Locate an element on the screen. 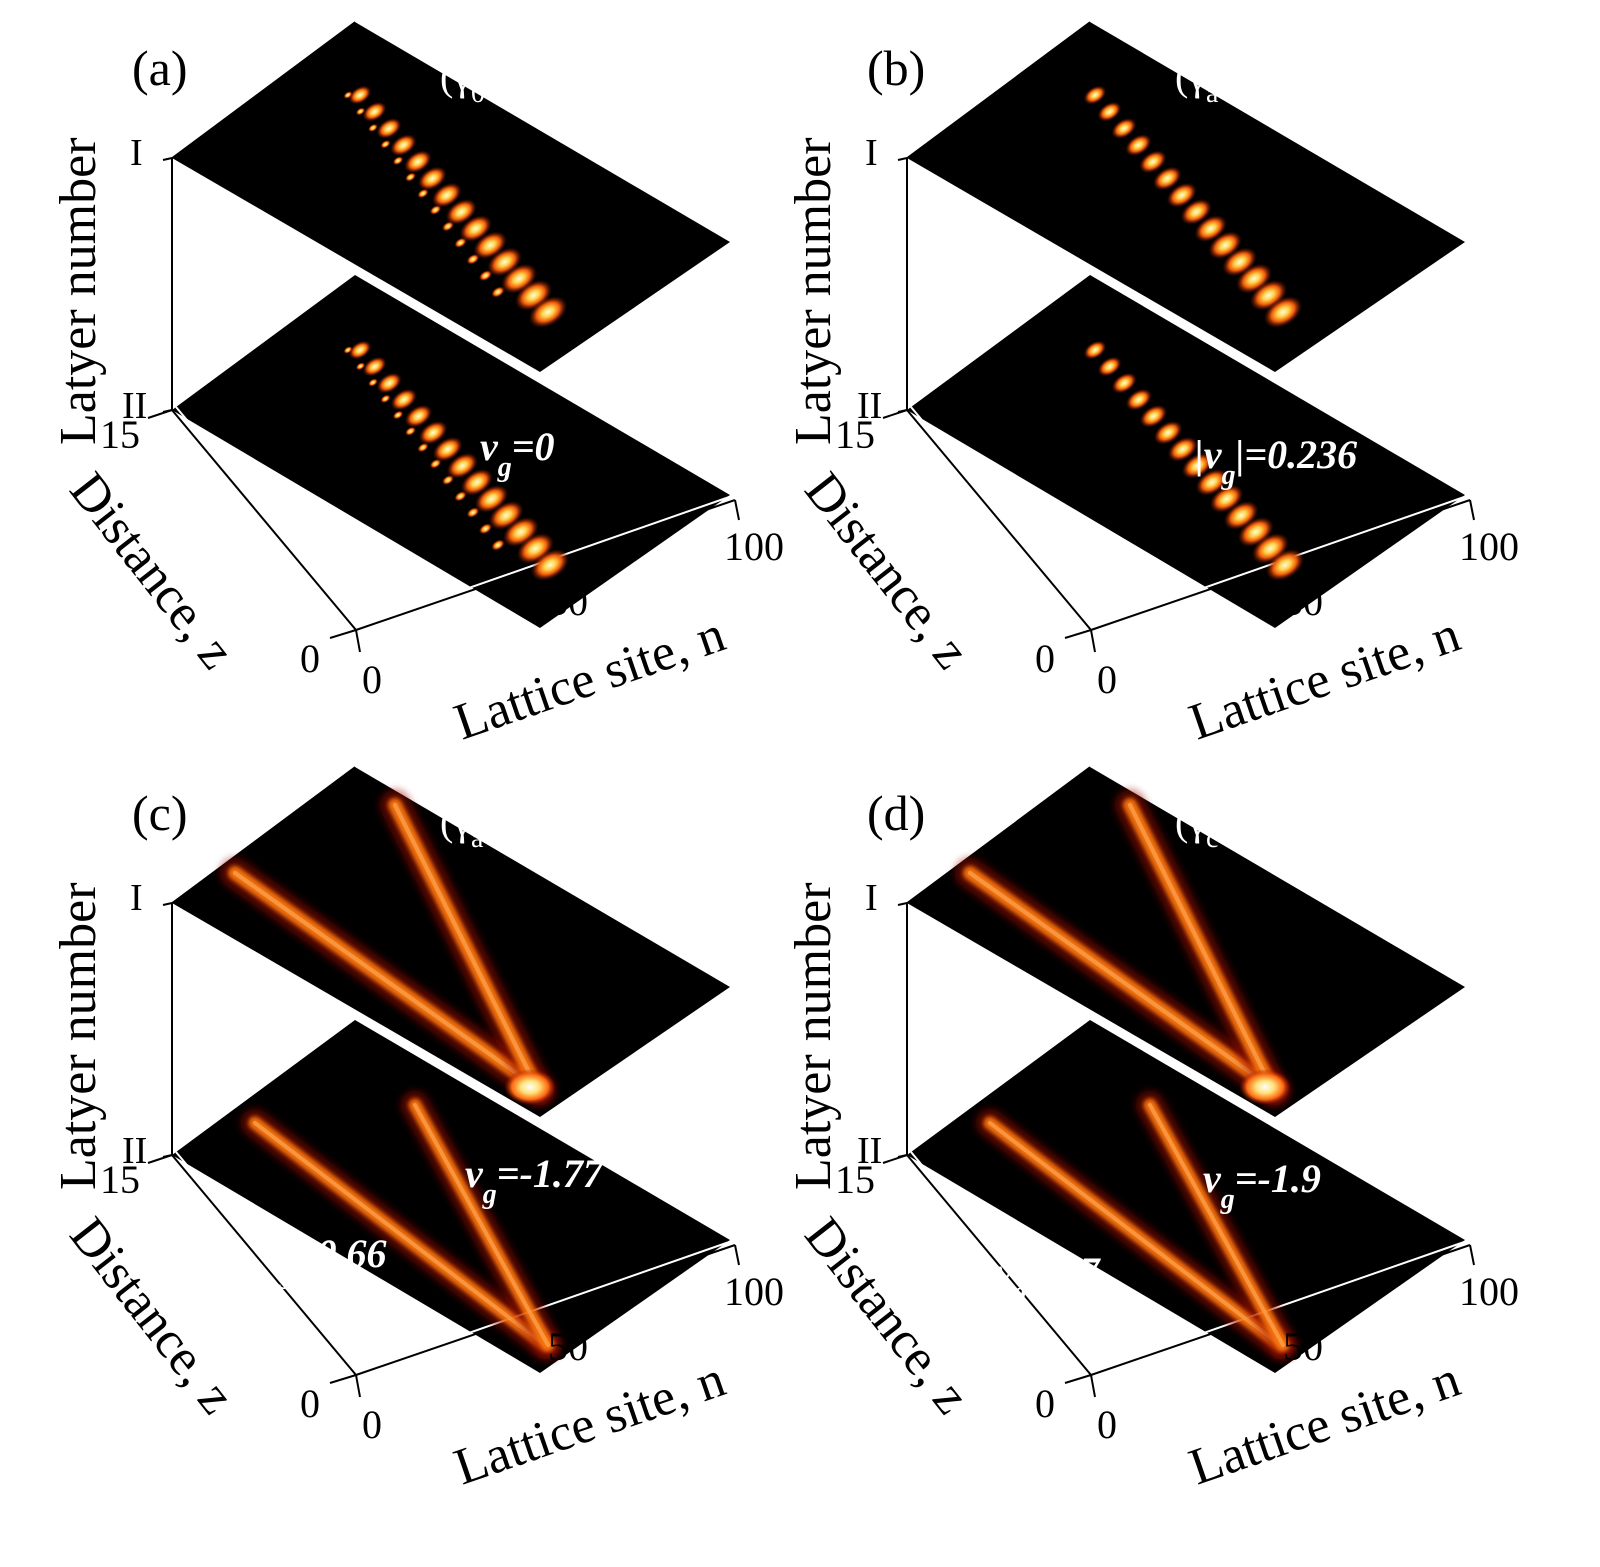 The image size is (1600, 1567). parameter-label: (γa, k0) is located at coordinates (1230, 81).